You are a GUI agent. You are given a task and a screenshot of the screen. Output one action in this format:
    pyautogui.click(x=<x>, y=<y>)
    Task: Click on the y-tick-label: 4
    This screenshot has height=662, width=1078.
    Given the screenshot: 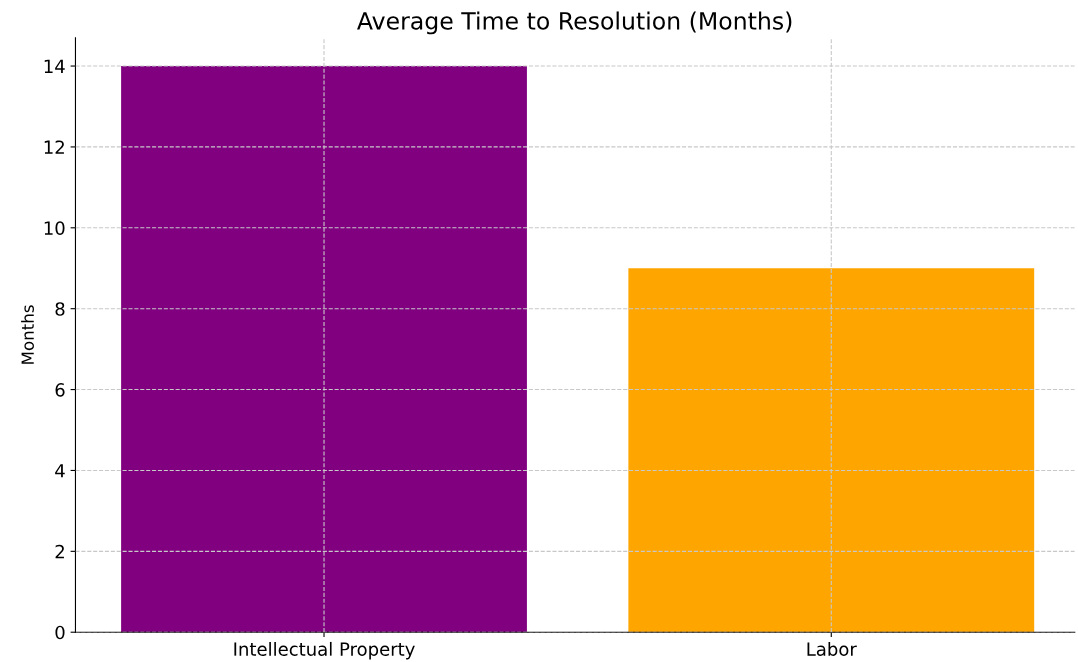 What is the action you would take?
    pyautogui.click(x=60, y=471)
    